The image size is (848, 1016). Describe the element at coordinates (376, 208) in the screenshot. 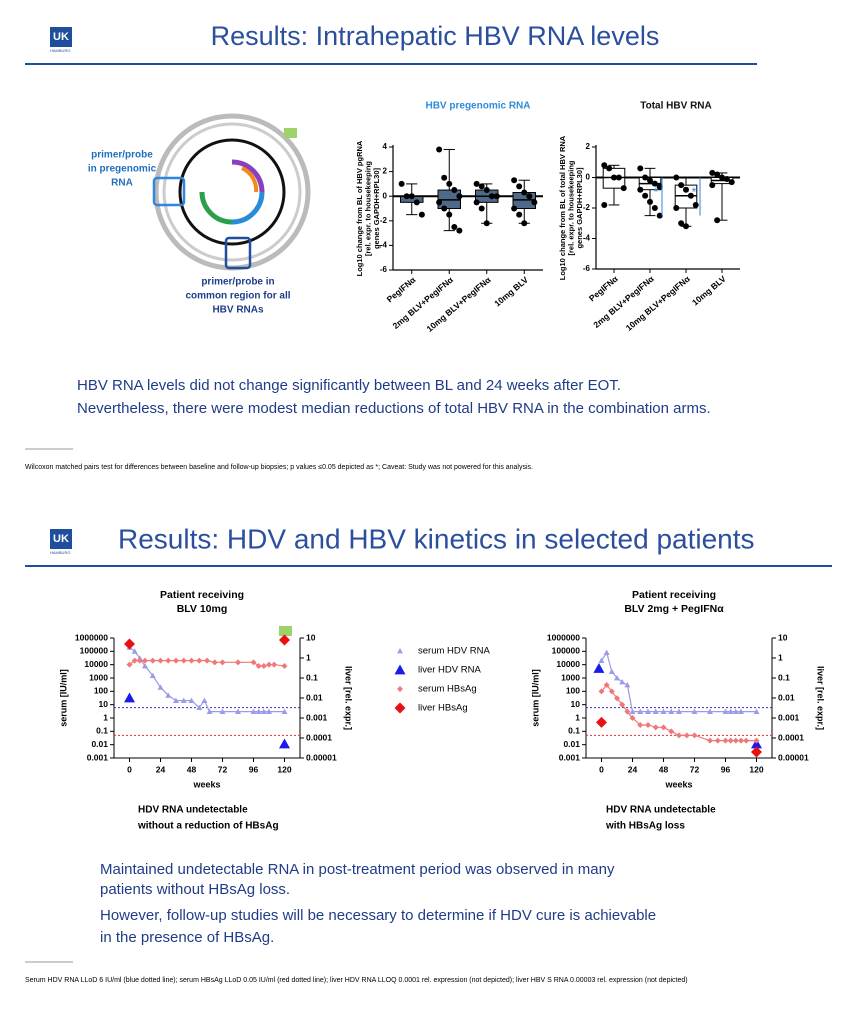

I see `y-axis-label: genes GAPDH+RPL30]` at that location.